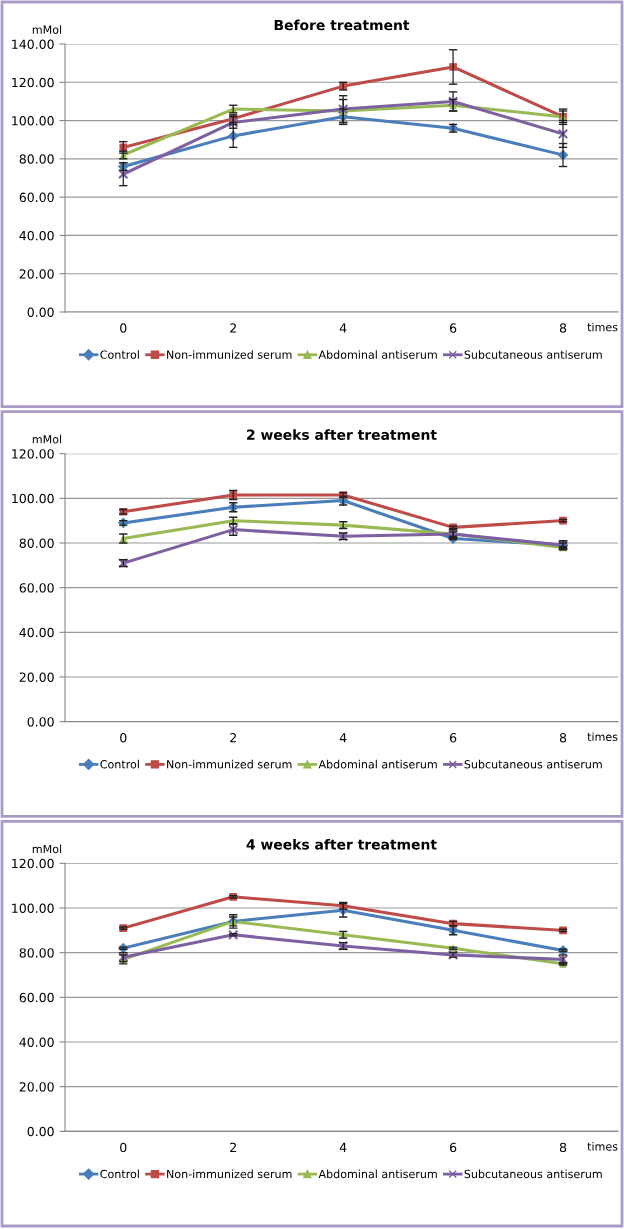  I want to click on chart-title: 4 weeks after treatment, so click(341, 844).